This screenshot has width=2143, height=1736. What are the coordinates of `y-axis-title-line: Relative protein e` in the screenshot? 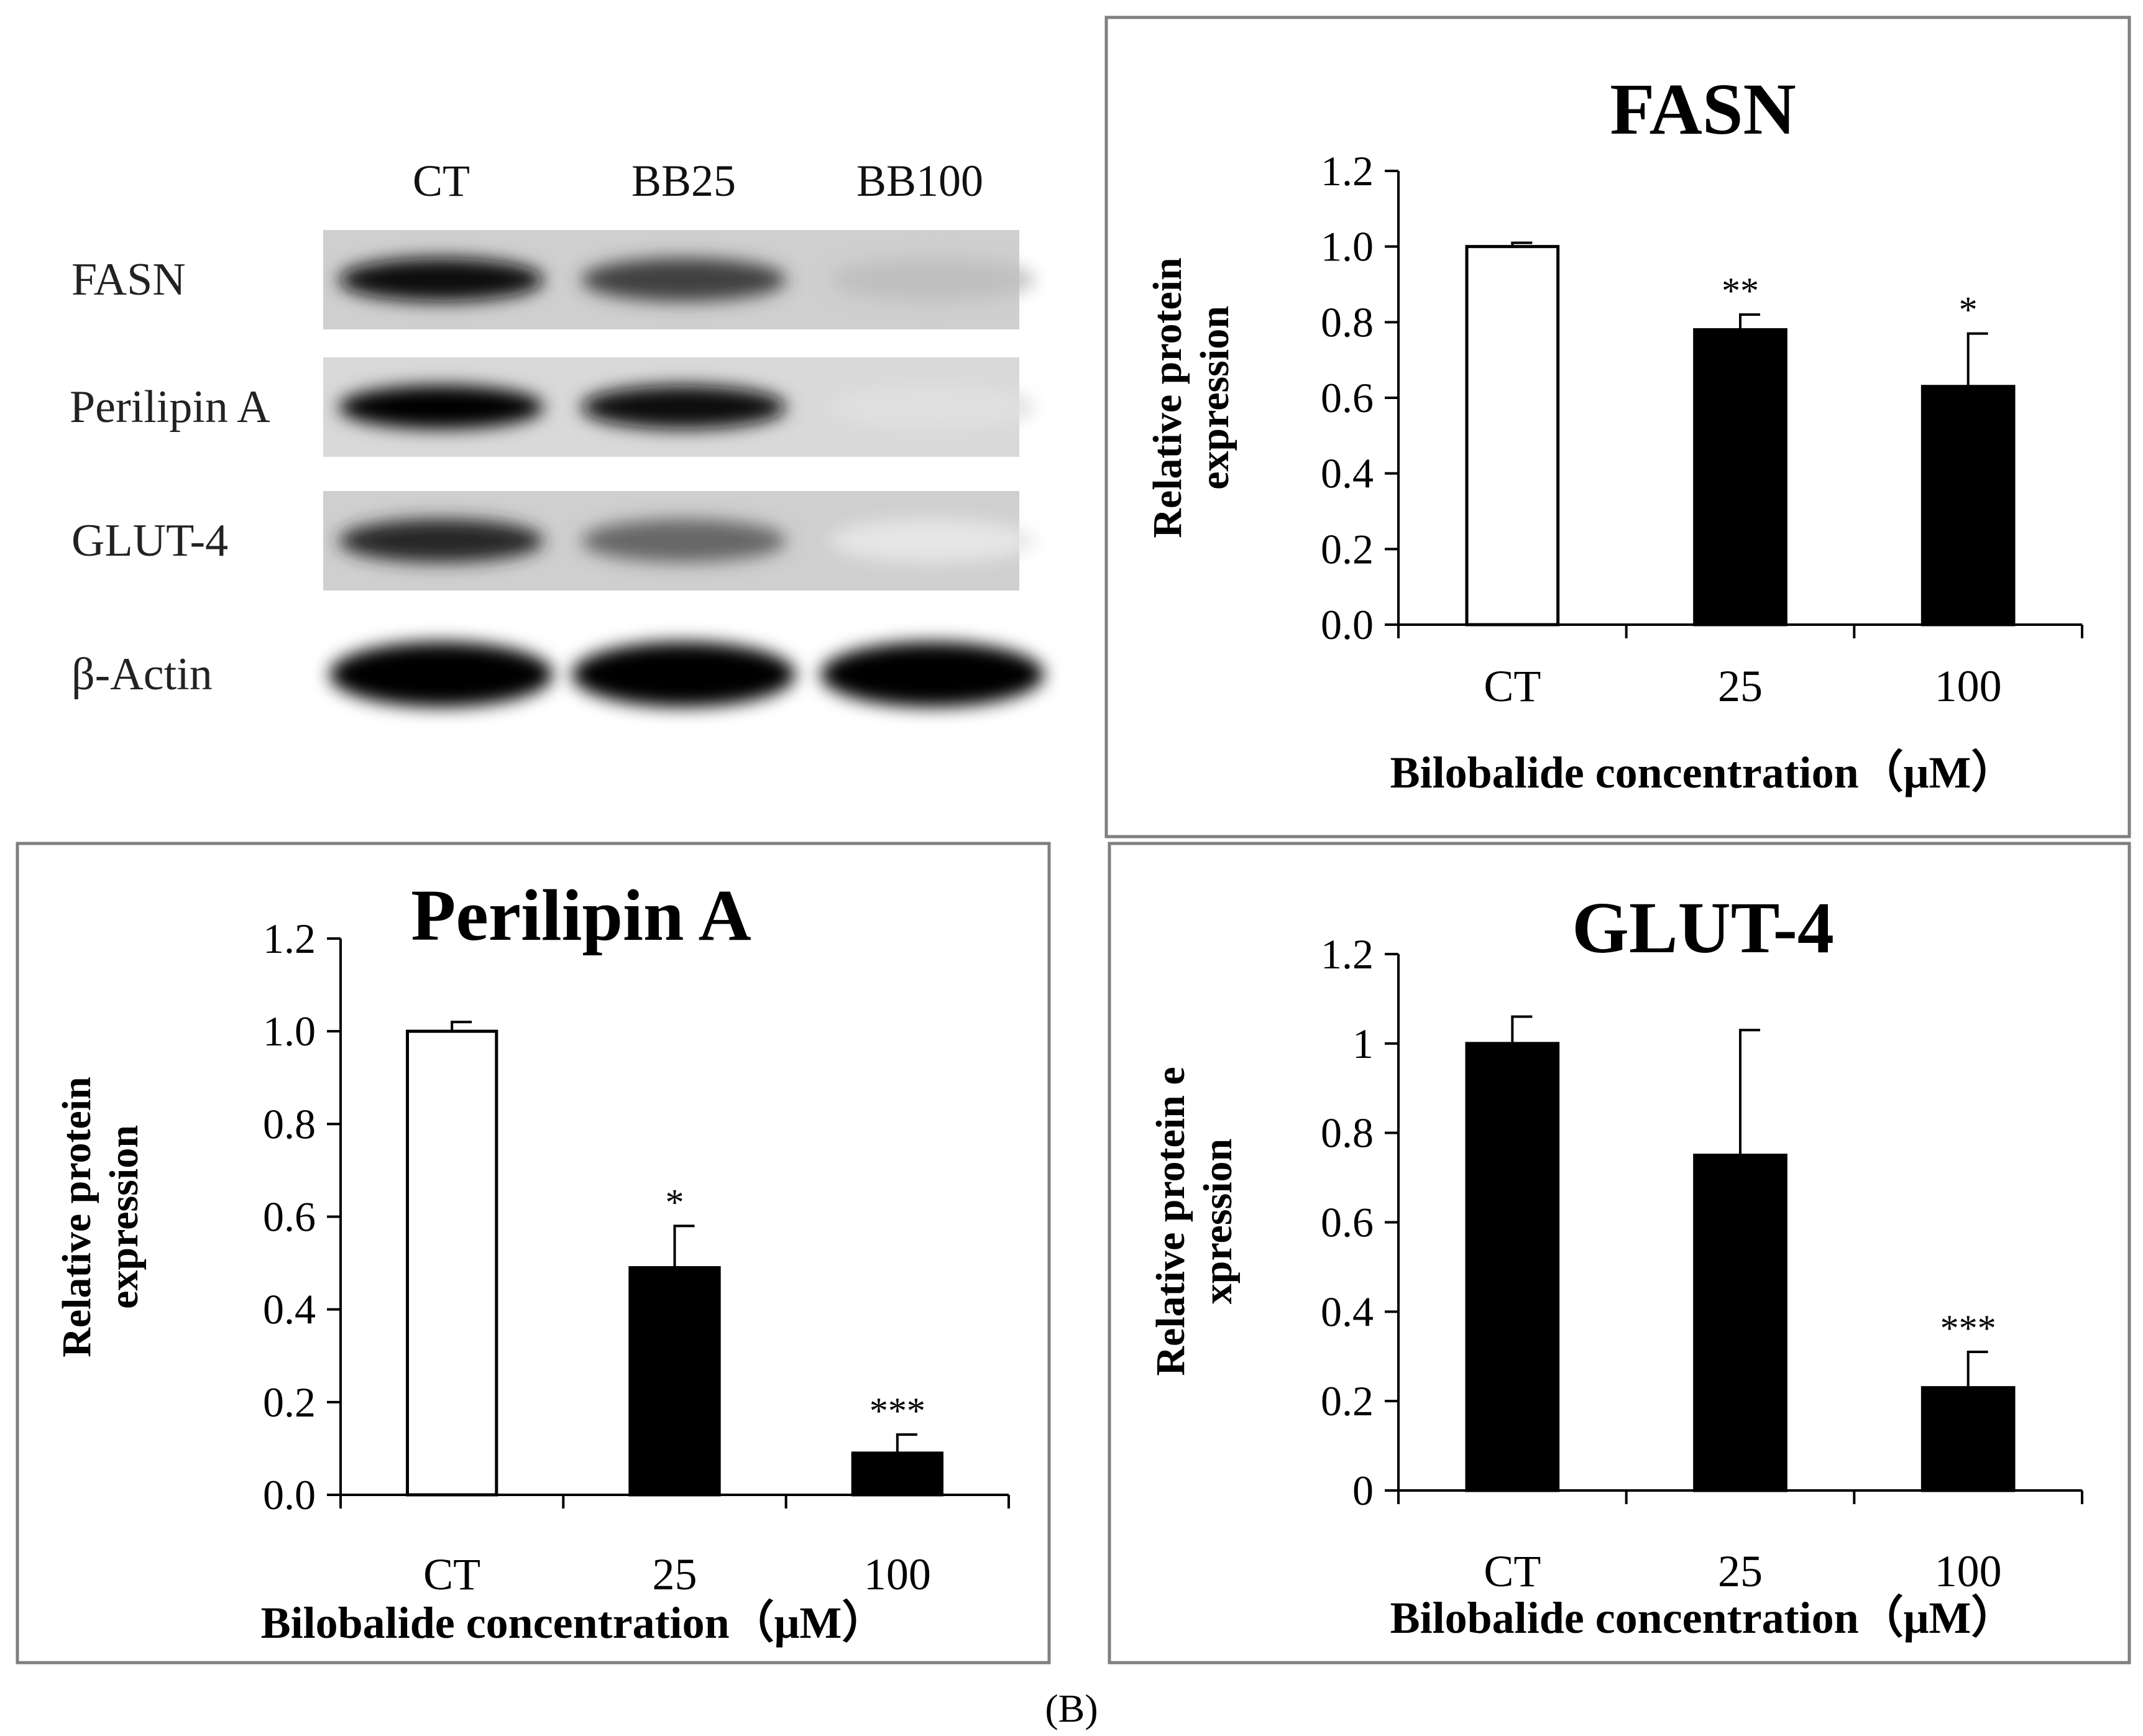 It's located at (1170, 1221).